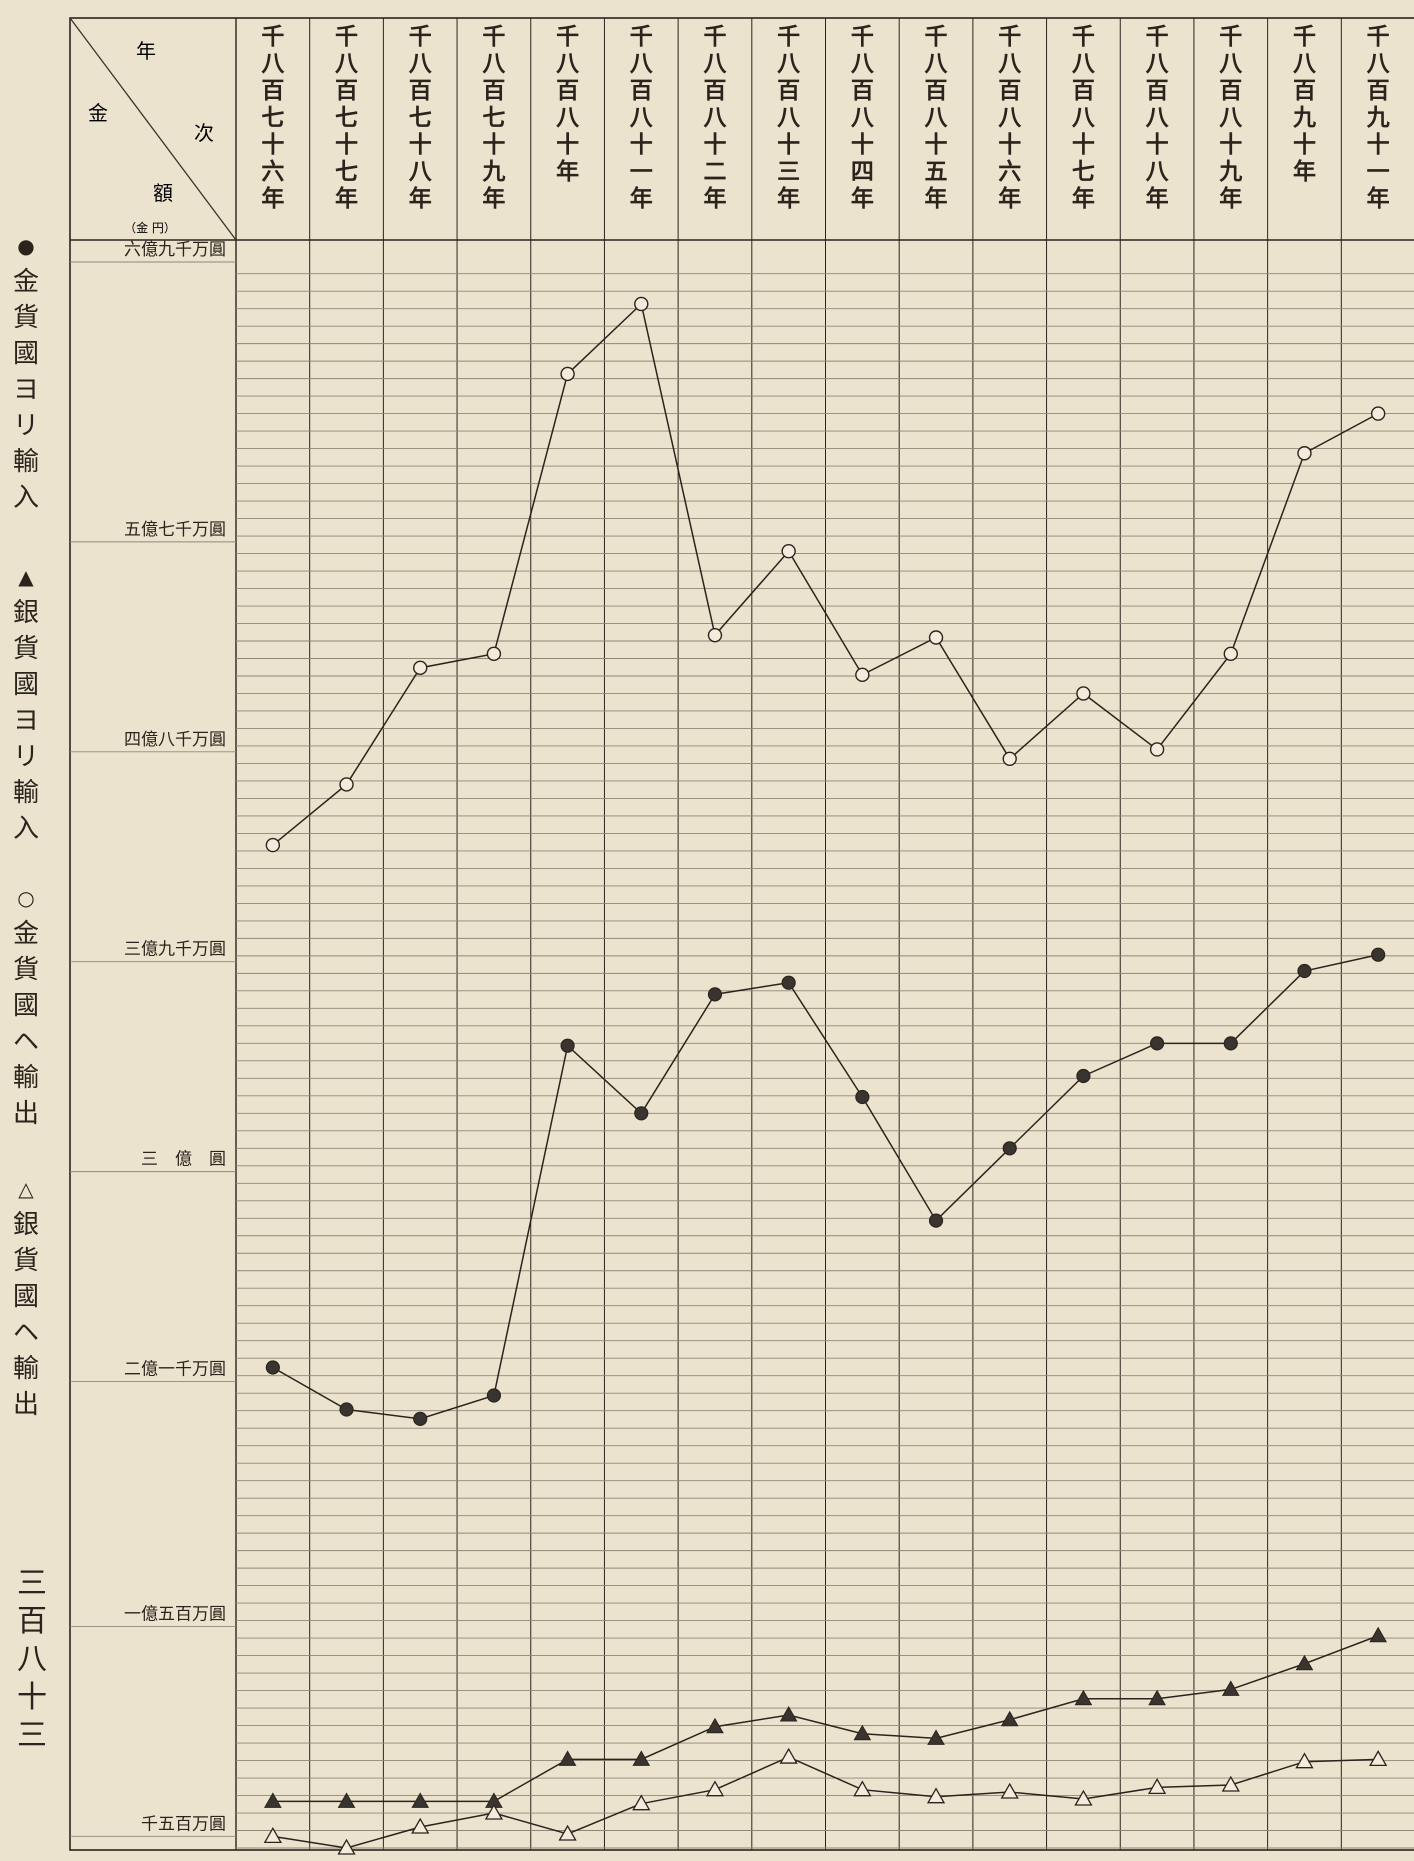  What do you see at coordinates (26, 577) in the screenshot?
I see `filled-triangle-icon: ▲` at bounding box center [26, 577].